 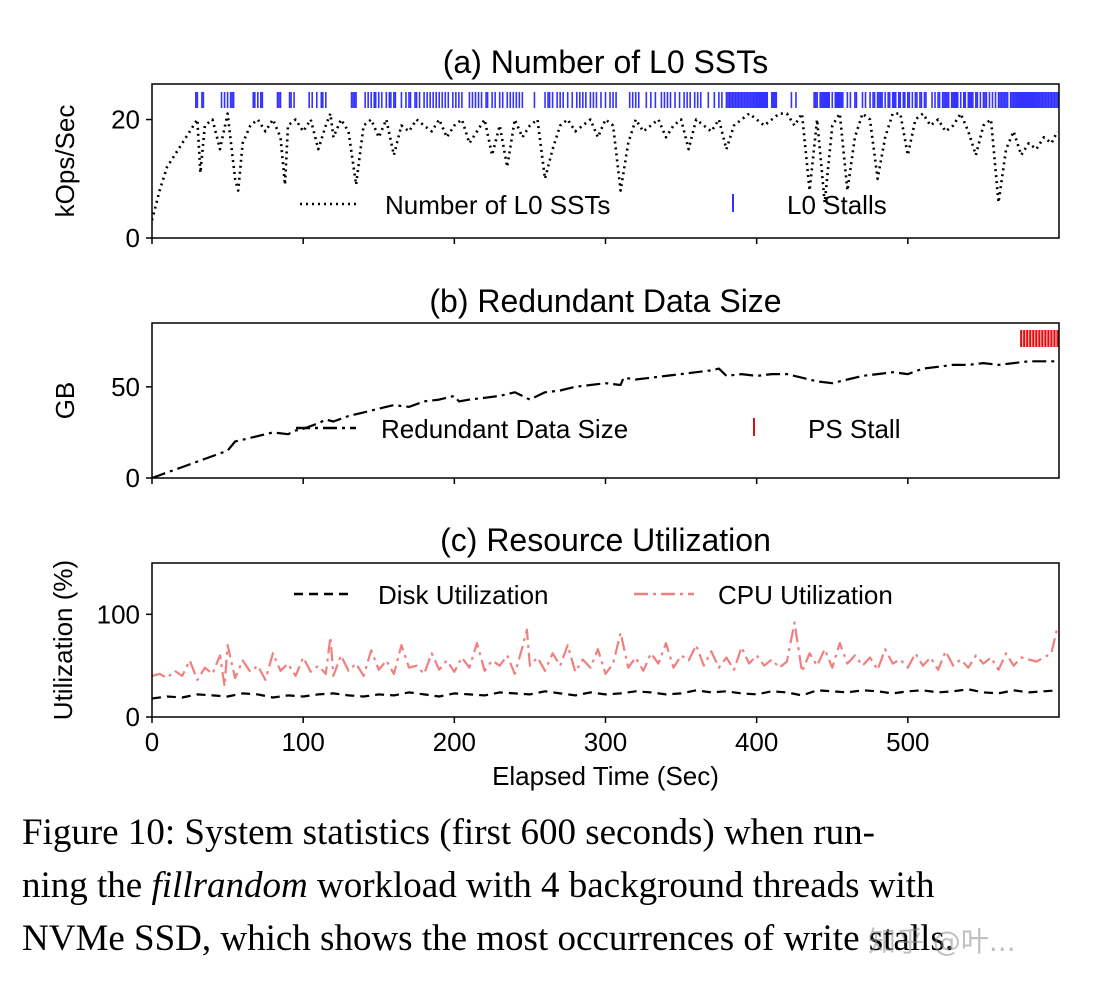 I want to click on y-tick-label: 100, so click(x=118, y=614).